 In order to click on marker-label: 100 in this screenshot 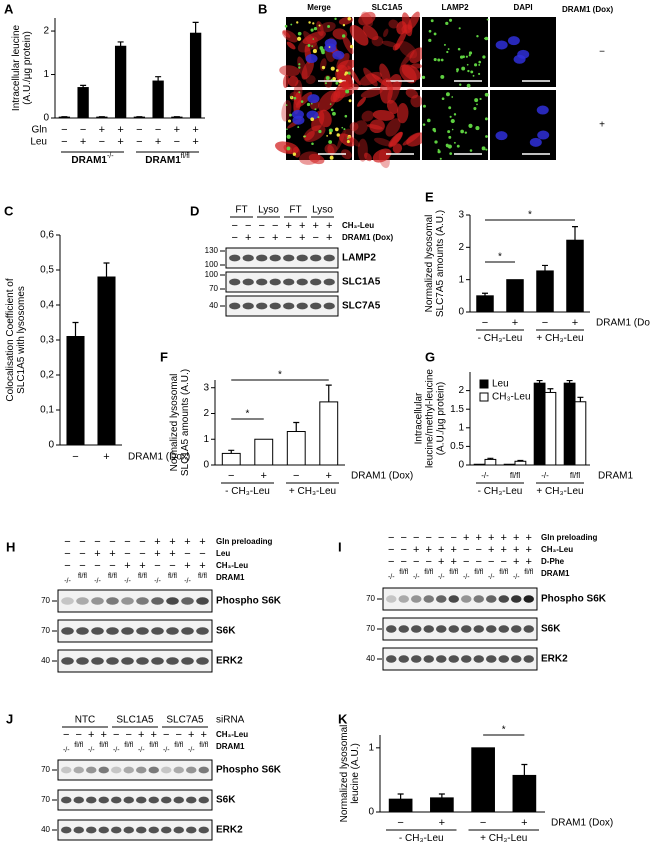, I will do `click(212, 264)`.